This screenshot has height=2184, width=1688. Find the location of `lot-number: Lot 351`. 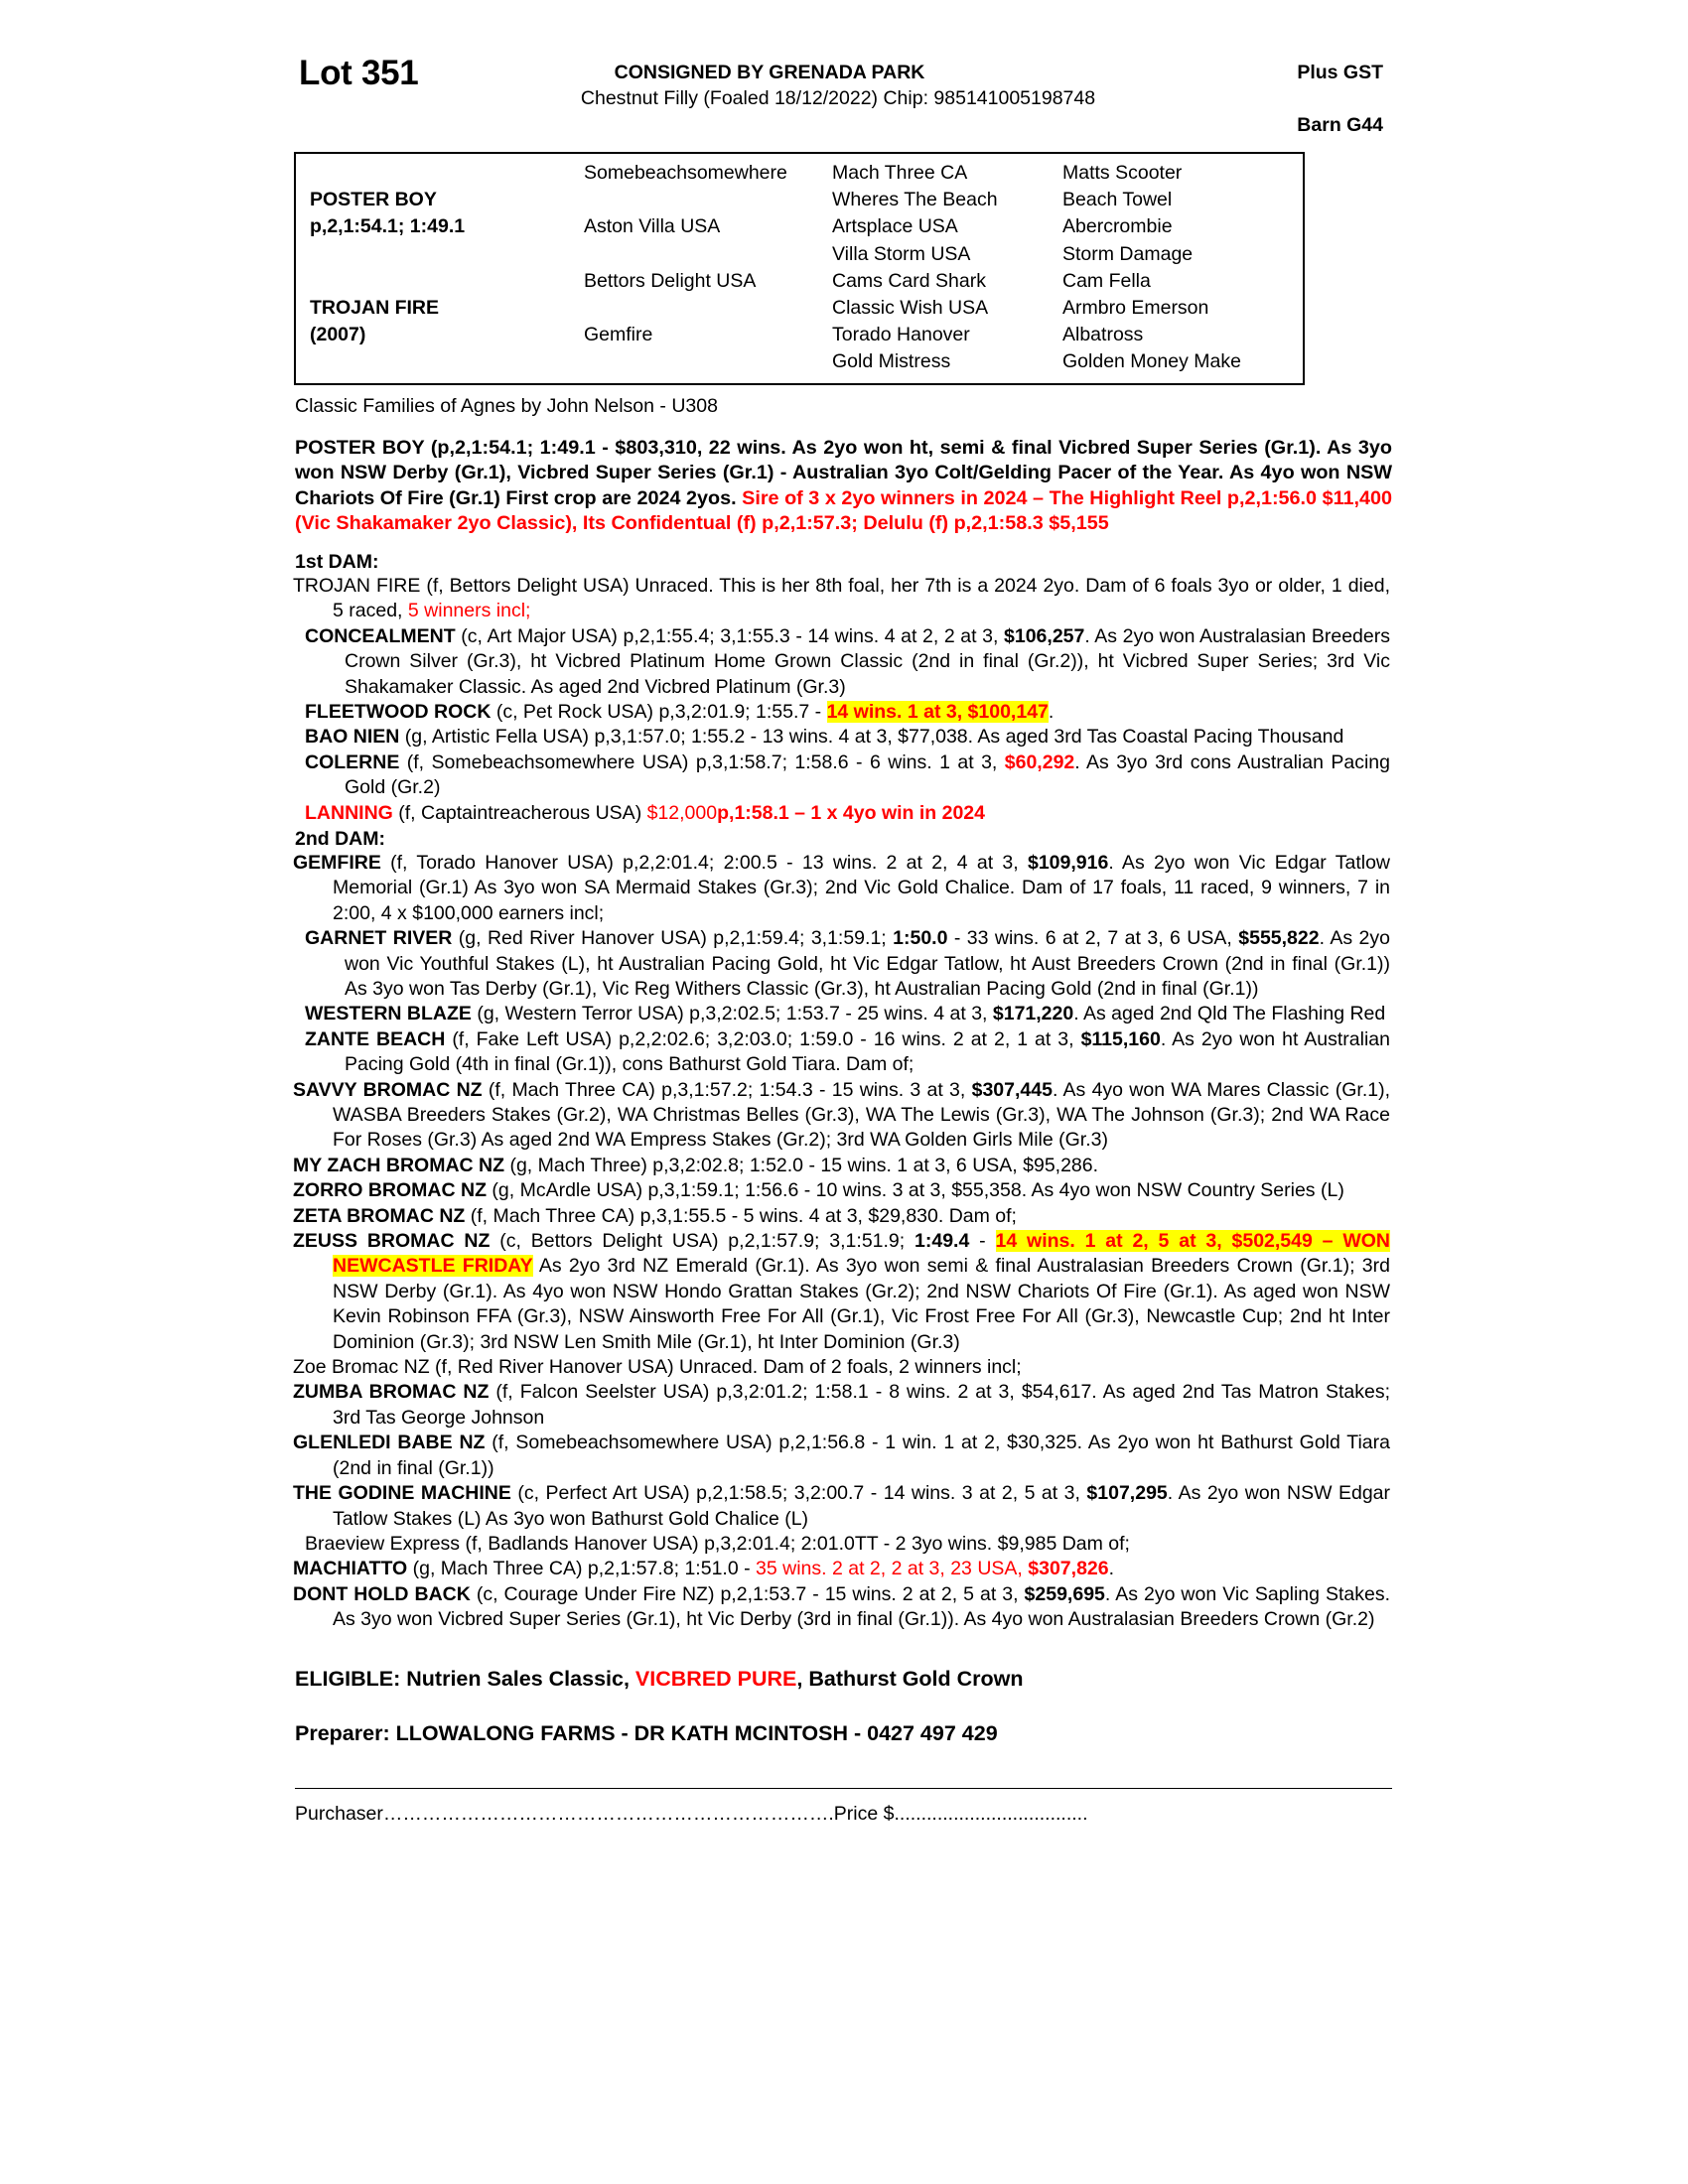

lot-number: Lot 351 is located at coordinates (359, 73).